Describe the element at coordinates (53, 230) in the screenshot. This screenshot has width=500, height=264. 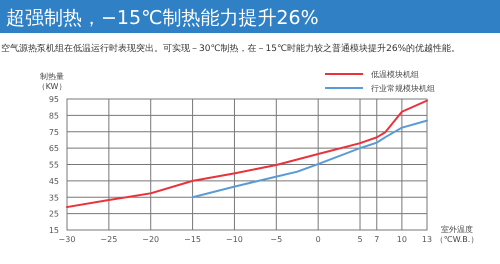
I see `y-tick-label: 15` at that location.